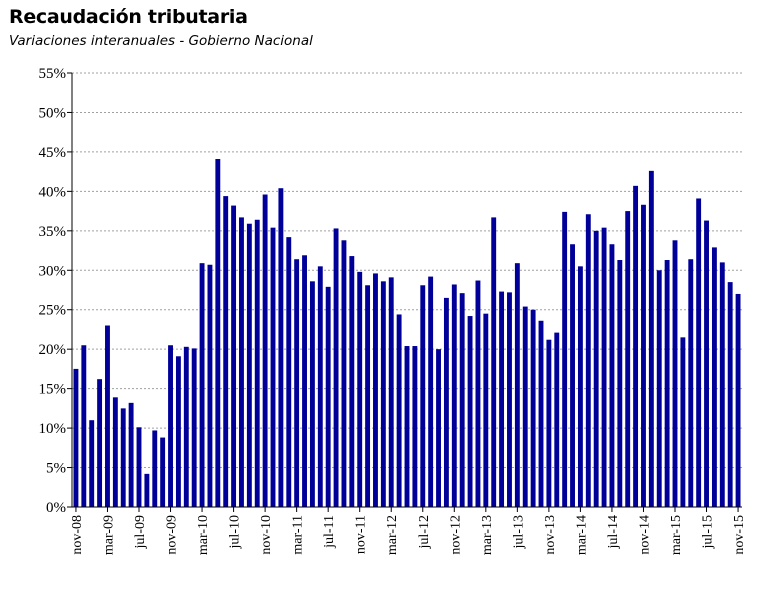 The image size is (771, 599). What do you see at coordinates (53, 113) in the screenshot?
I see `y-tick-label: 50%` at bounding box center [53, 113].